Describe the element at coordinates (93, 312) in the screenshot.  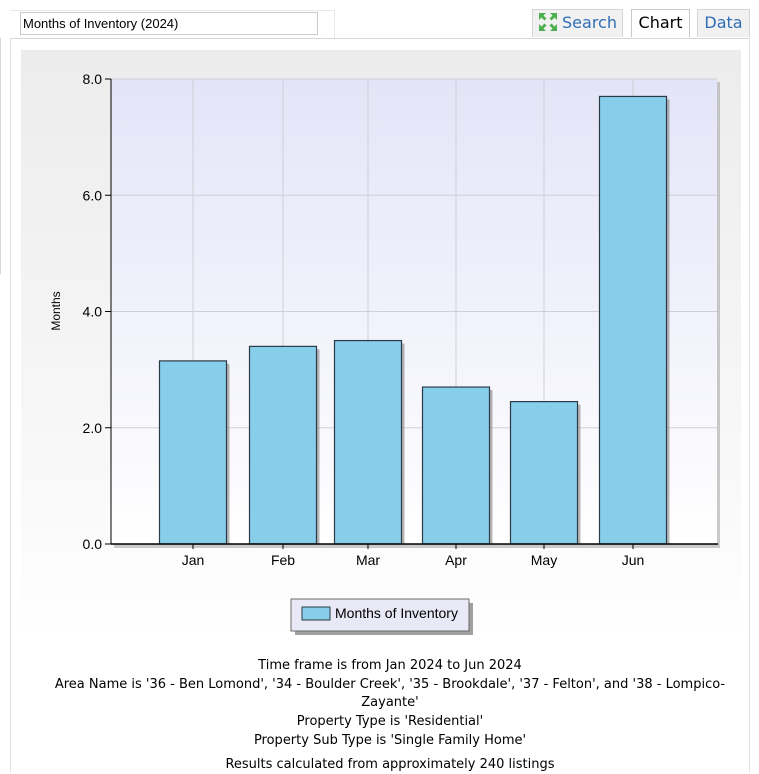
I see `y-tick-label: 4.0` at that location.